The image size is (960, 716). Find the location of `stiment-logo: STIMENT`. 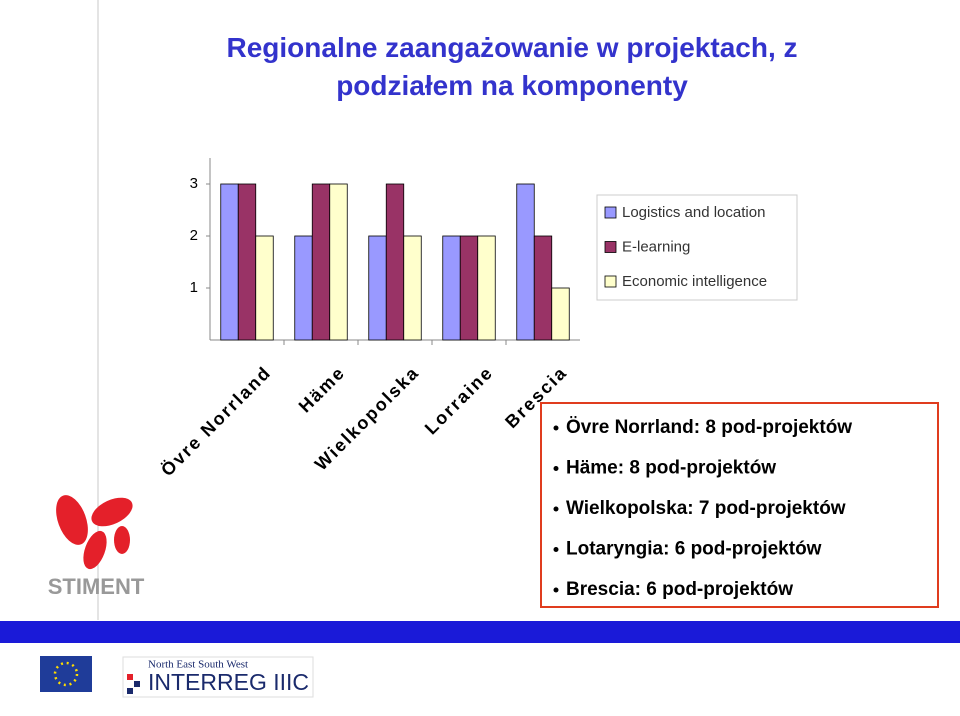

stiment-logo: STIMENT is located at coordinates (96, 547).